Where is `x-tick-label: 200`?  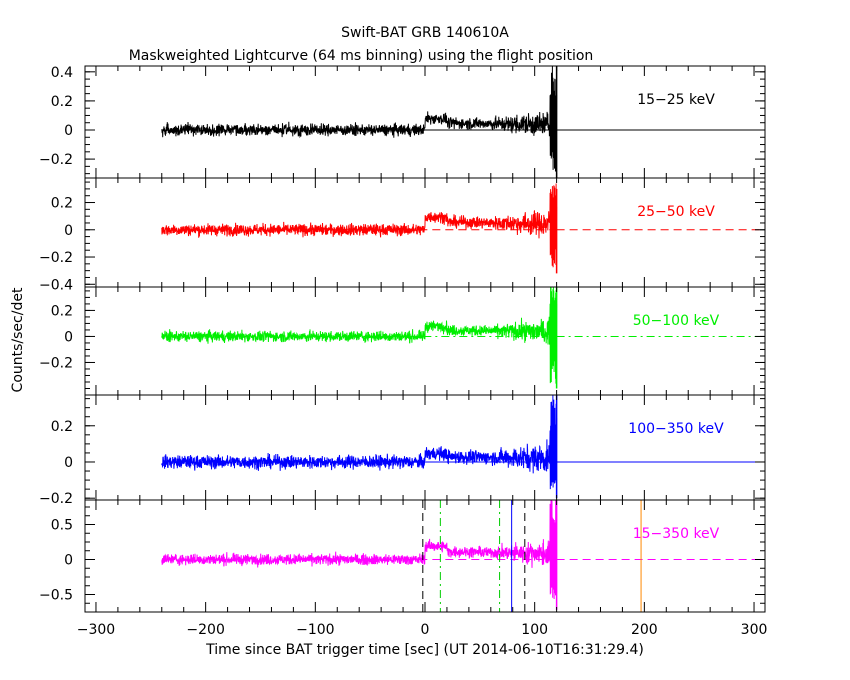 x-tick-label: 200 is located at coordinates (644, 630).